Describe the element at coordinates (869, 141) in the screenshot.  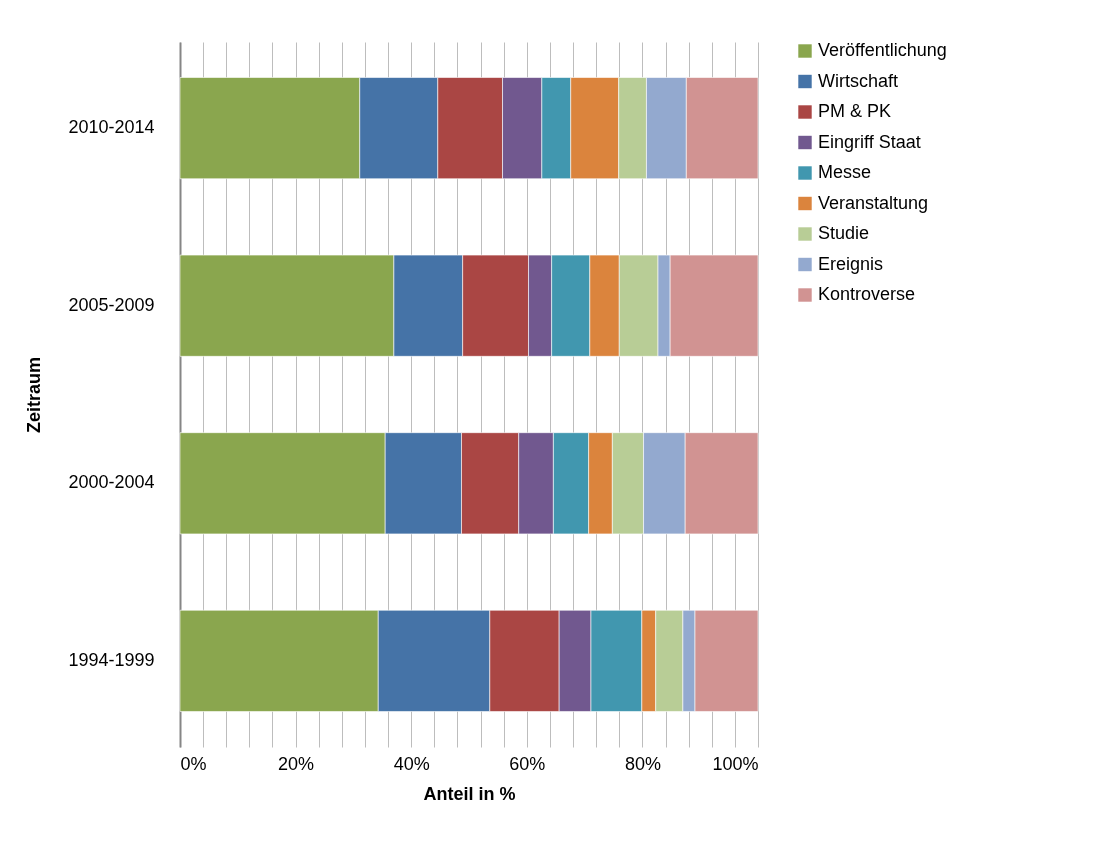
I see `legend-label: Eingriff Staat` at that location.